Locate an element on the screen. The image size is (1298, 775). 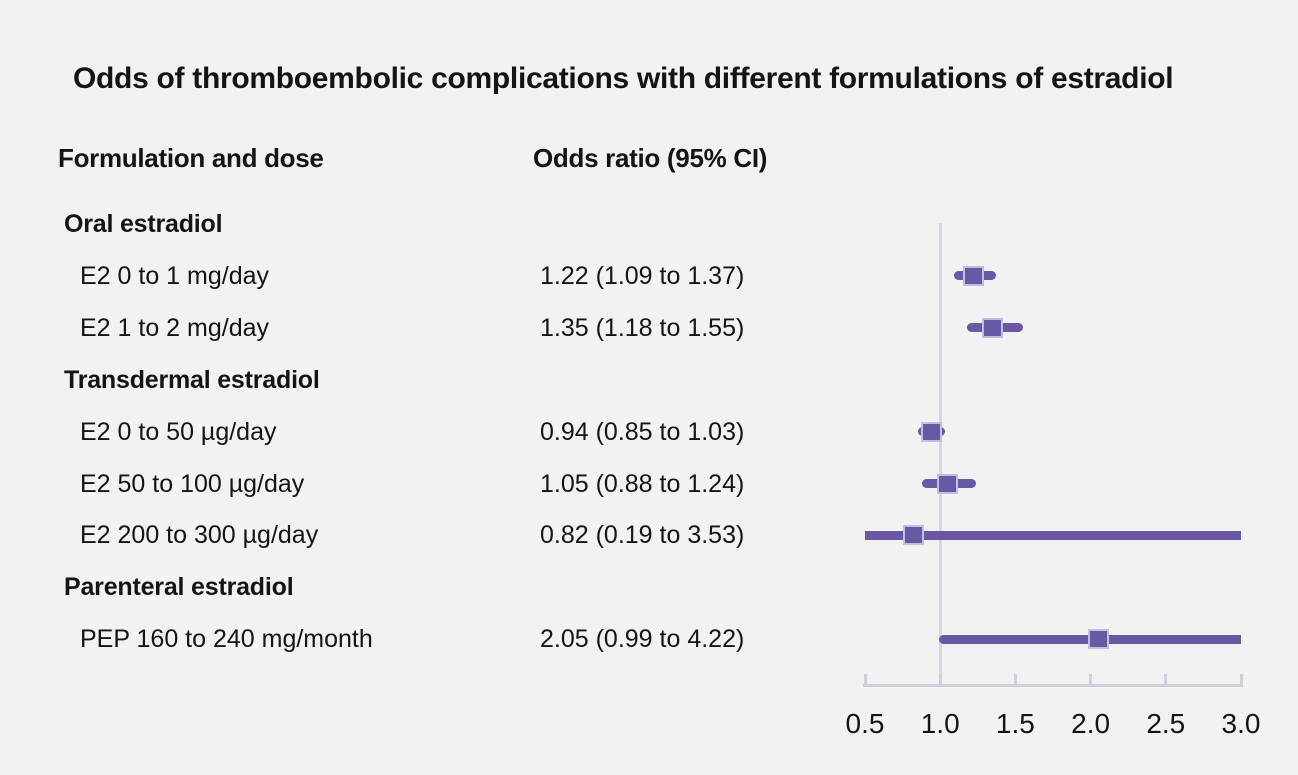
row-label: Oral estradiol is located at coordinates (143, 224).